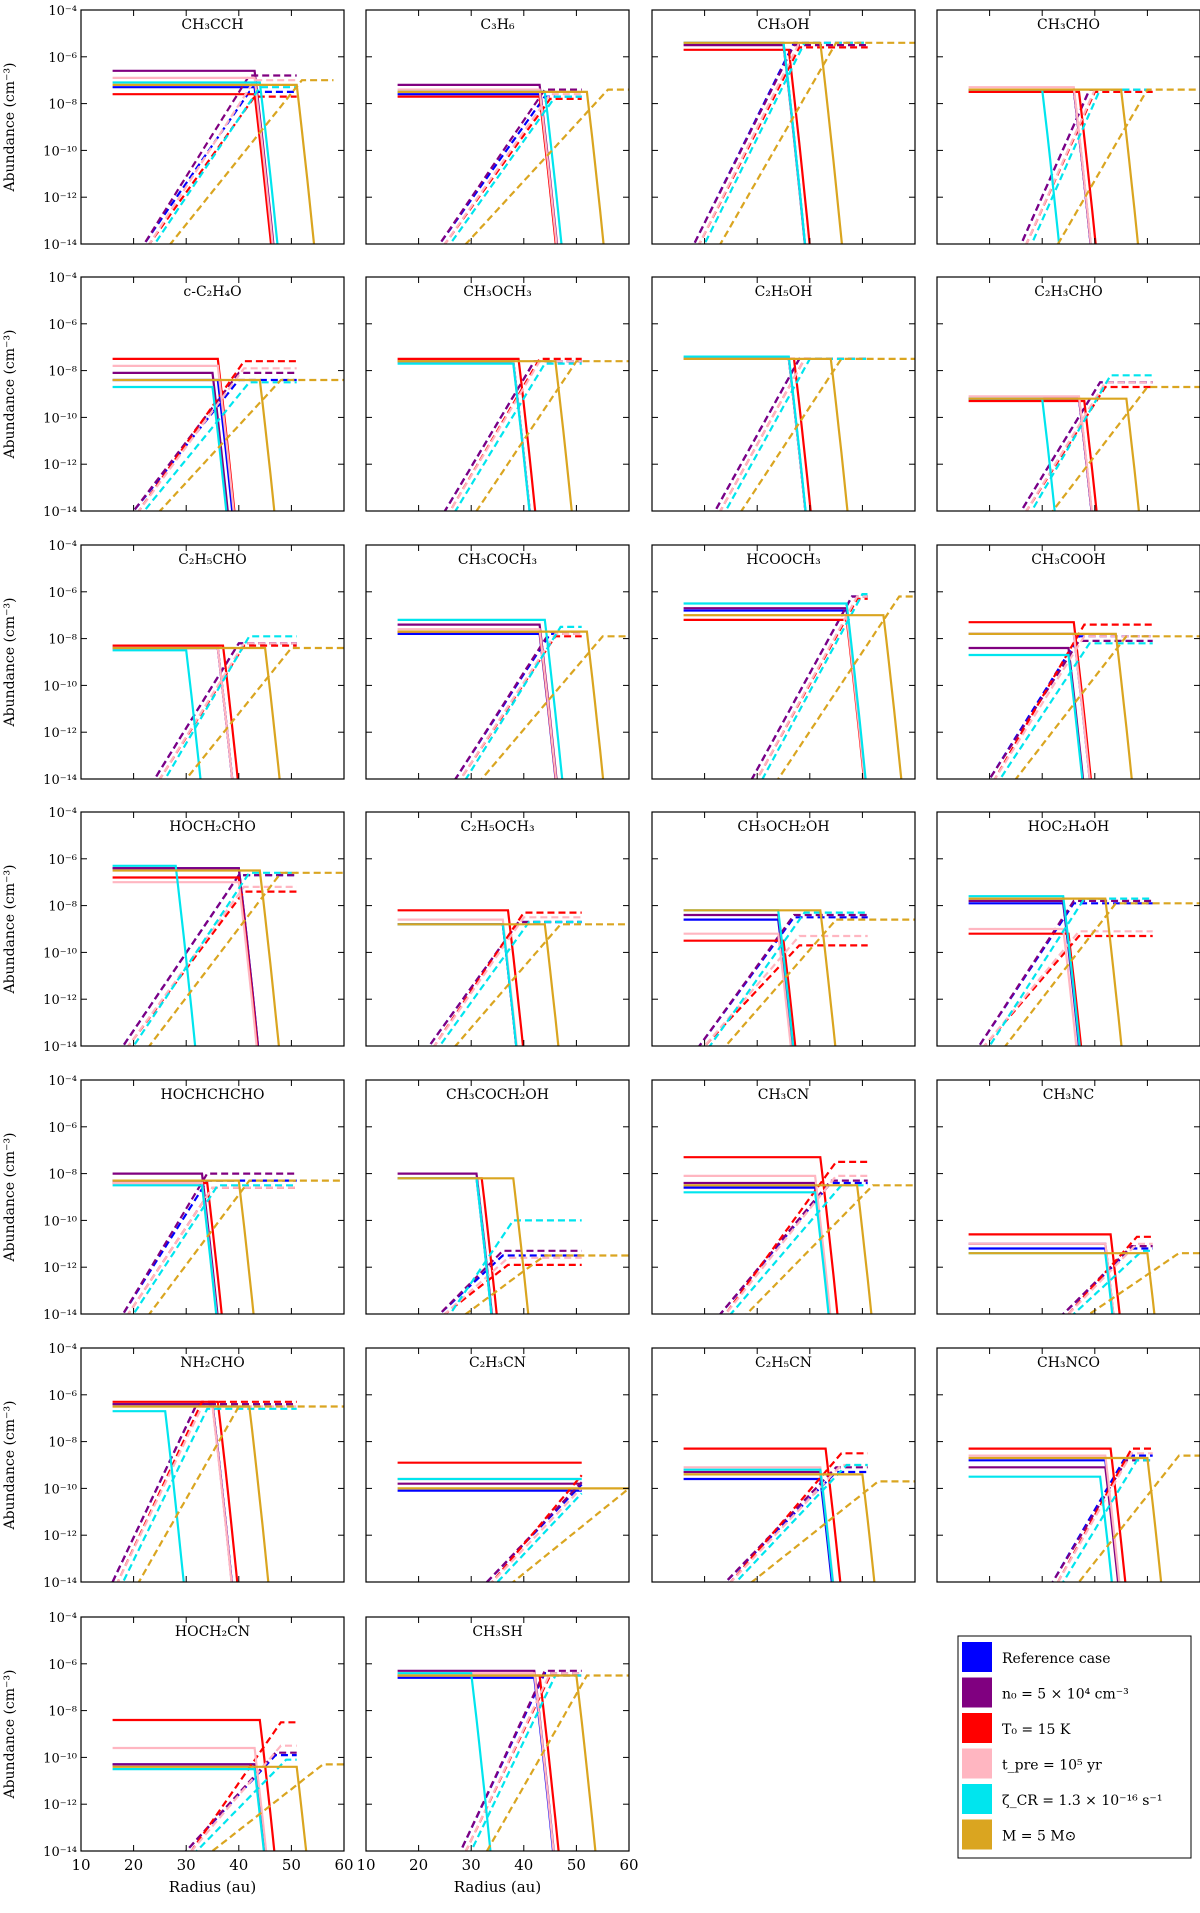 Image resolution: width=1200 pixels, height=1913 pixels. Describe the element at coordinates (291, 1865) in the screenshot. I see `x-tick-label: 50` at that location.